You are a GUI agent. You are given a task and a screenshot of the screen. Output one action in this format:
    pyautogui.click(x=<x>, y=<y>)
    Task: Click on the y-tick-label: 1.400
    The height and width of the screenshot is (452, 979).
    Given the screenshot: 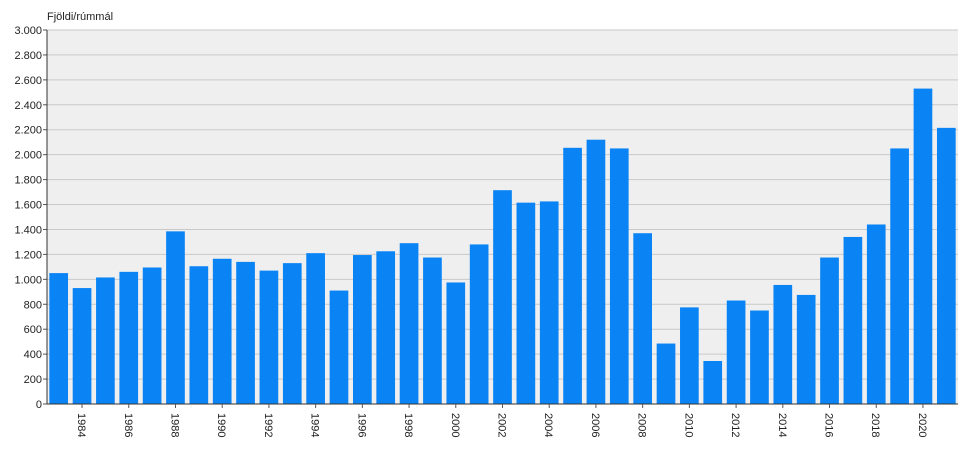 What is the action you would take?
    pyautogui.click(x=28, y=230)
    